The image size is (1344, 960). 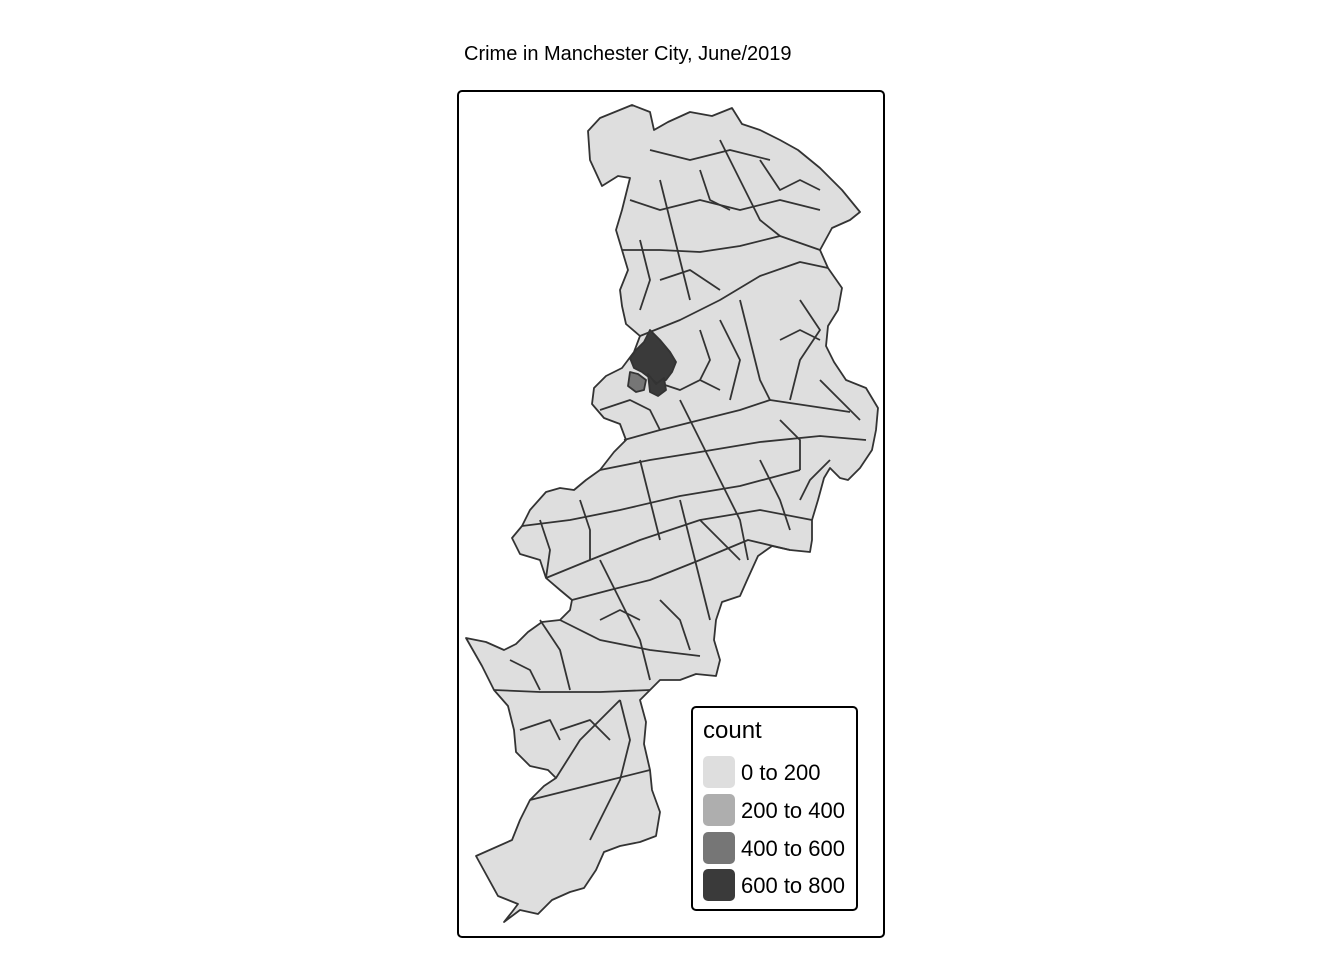 I want to click on high-crime-area-east, so click(x=657, y=385).